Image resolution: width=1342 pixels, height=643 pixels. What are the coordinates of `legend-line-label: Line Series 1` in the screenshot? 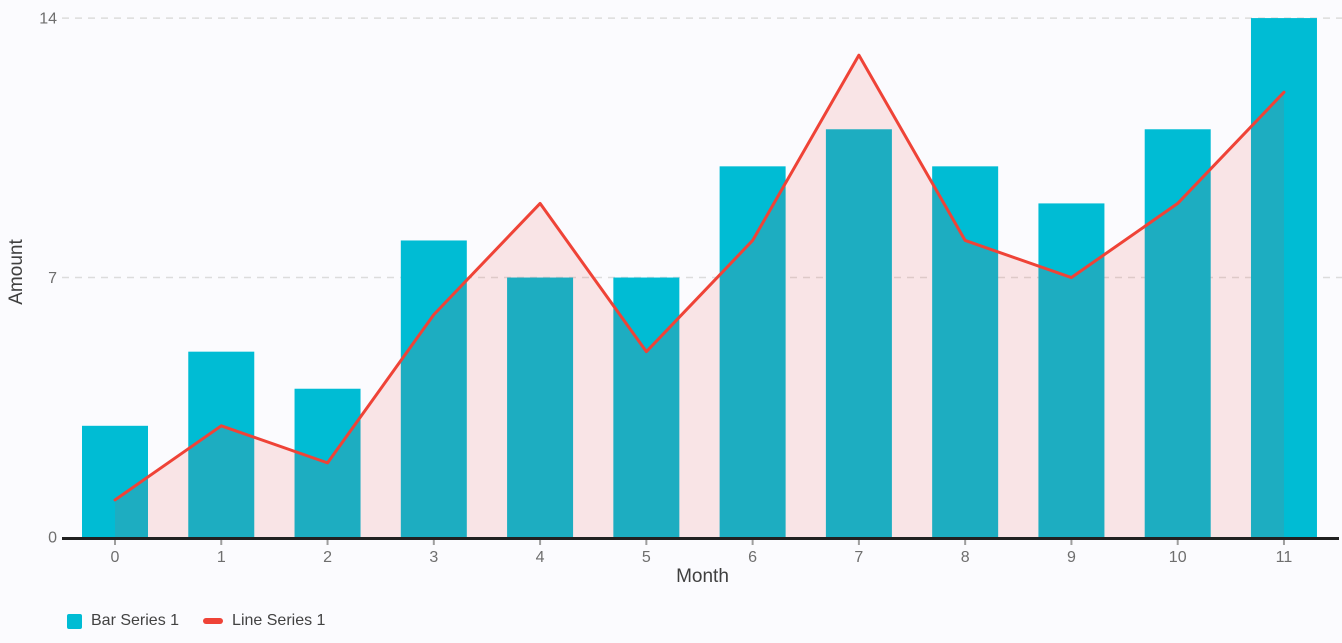 It's located at (279, 620).